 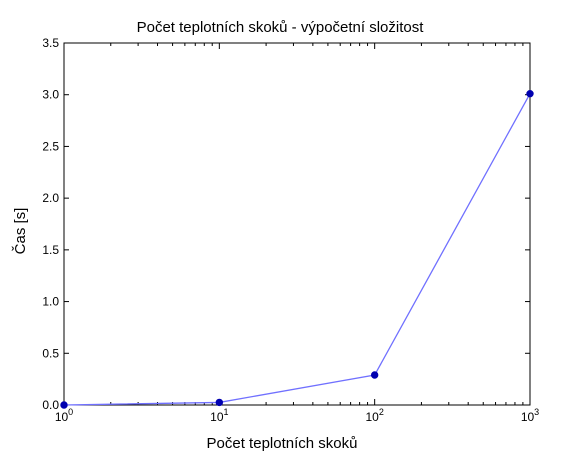 I want to click on x-axis-label: Počet teplotních skoků, so click(x=282, y=443).